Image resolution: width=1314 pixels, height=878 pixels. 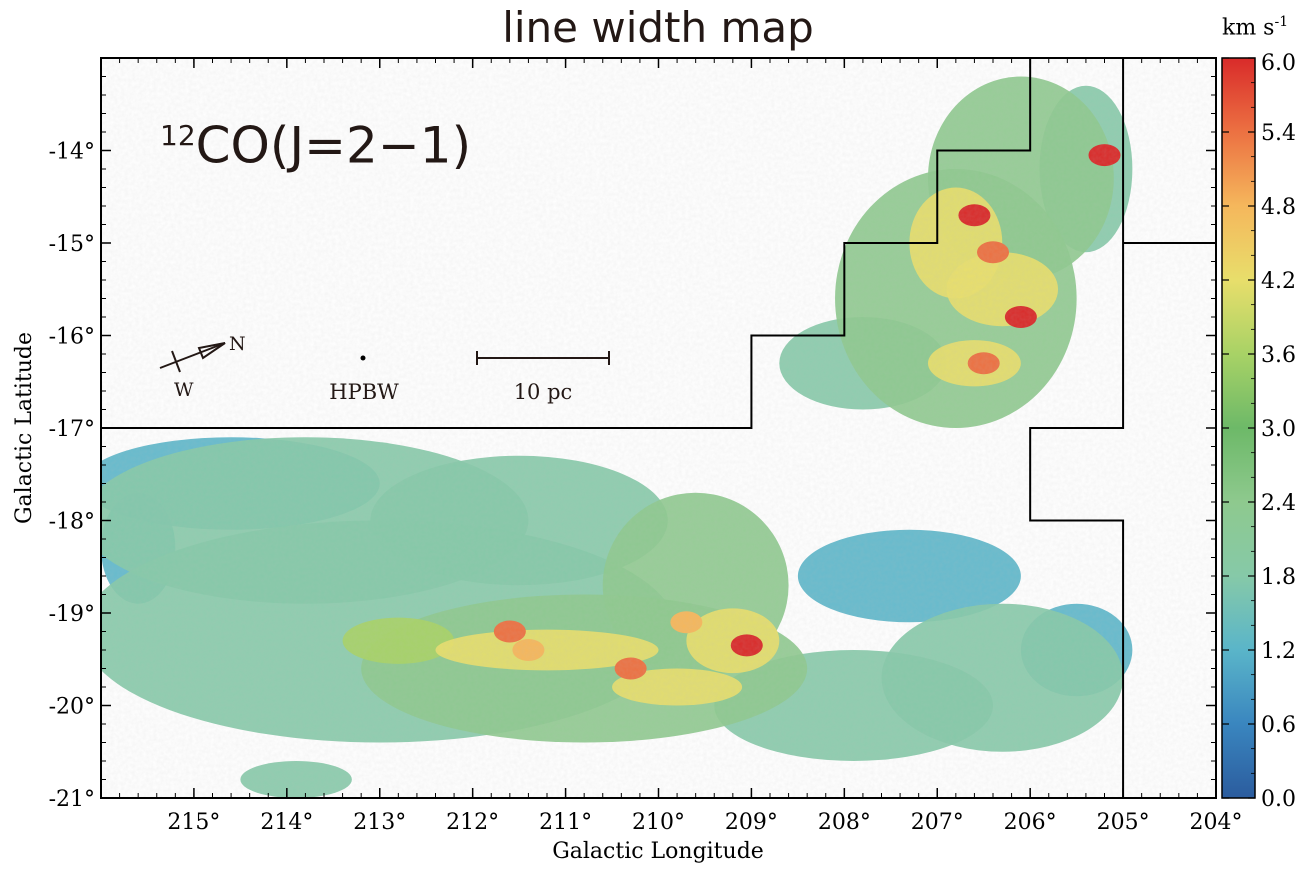 What do you see at coordinates (1278, 63) in the screenshot?
I see `colorbar-tick-label: 6.0` at bounding box center [1278, 63].